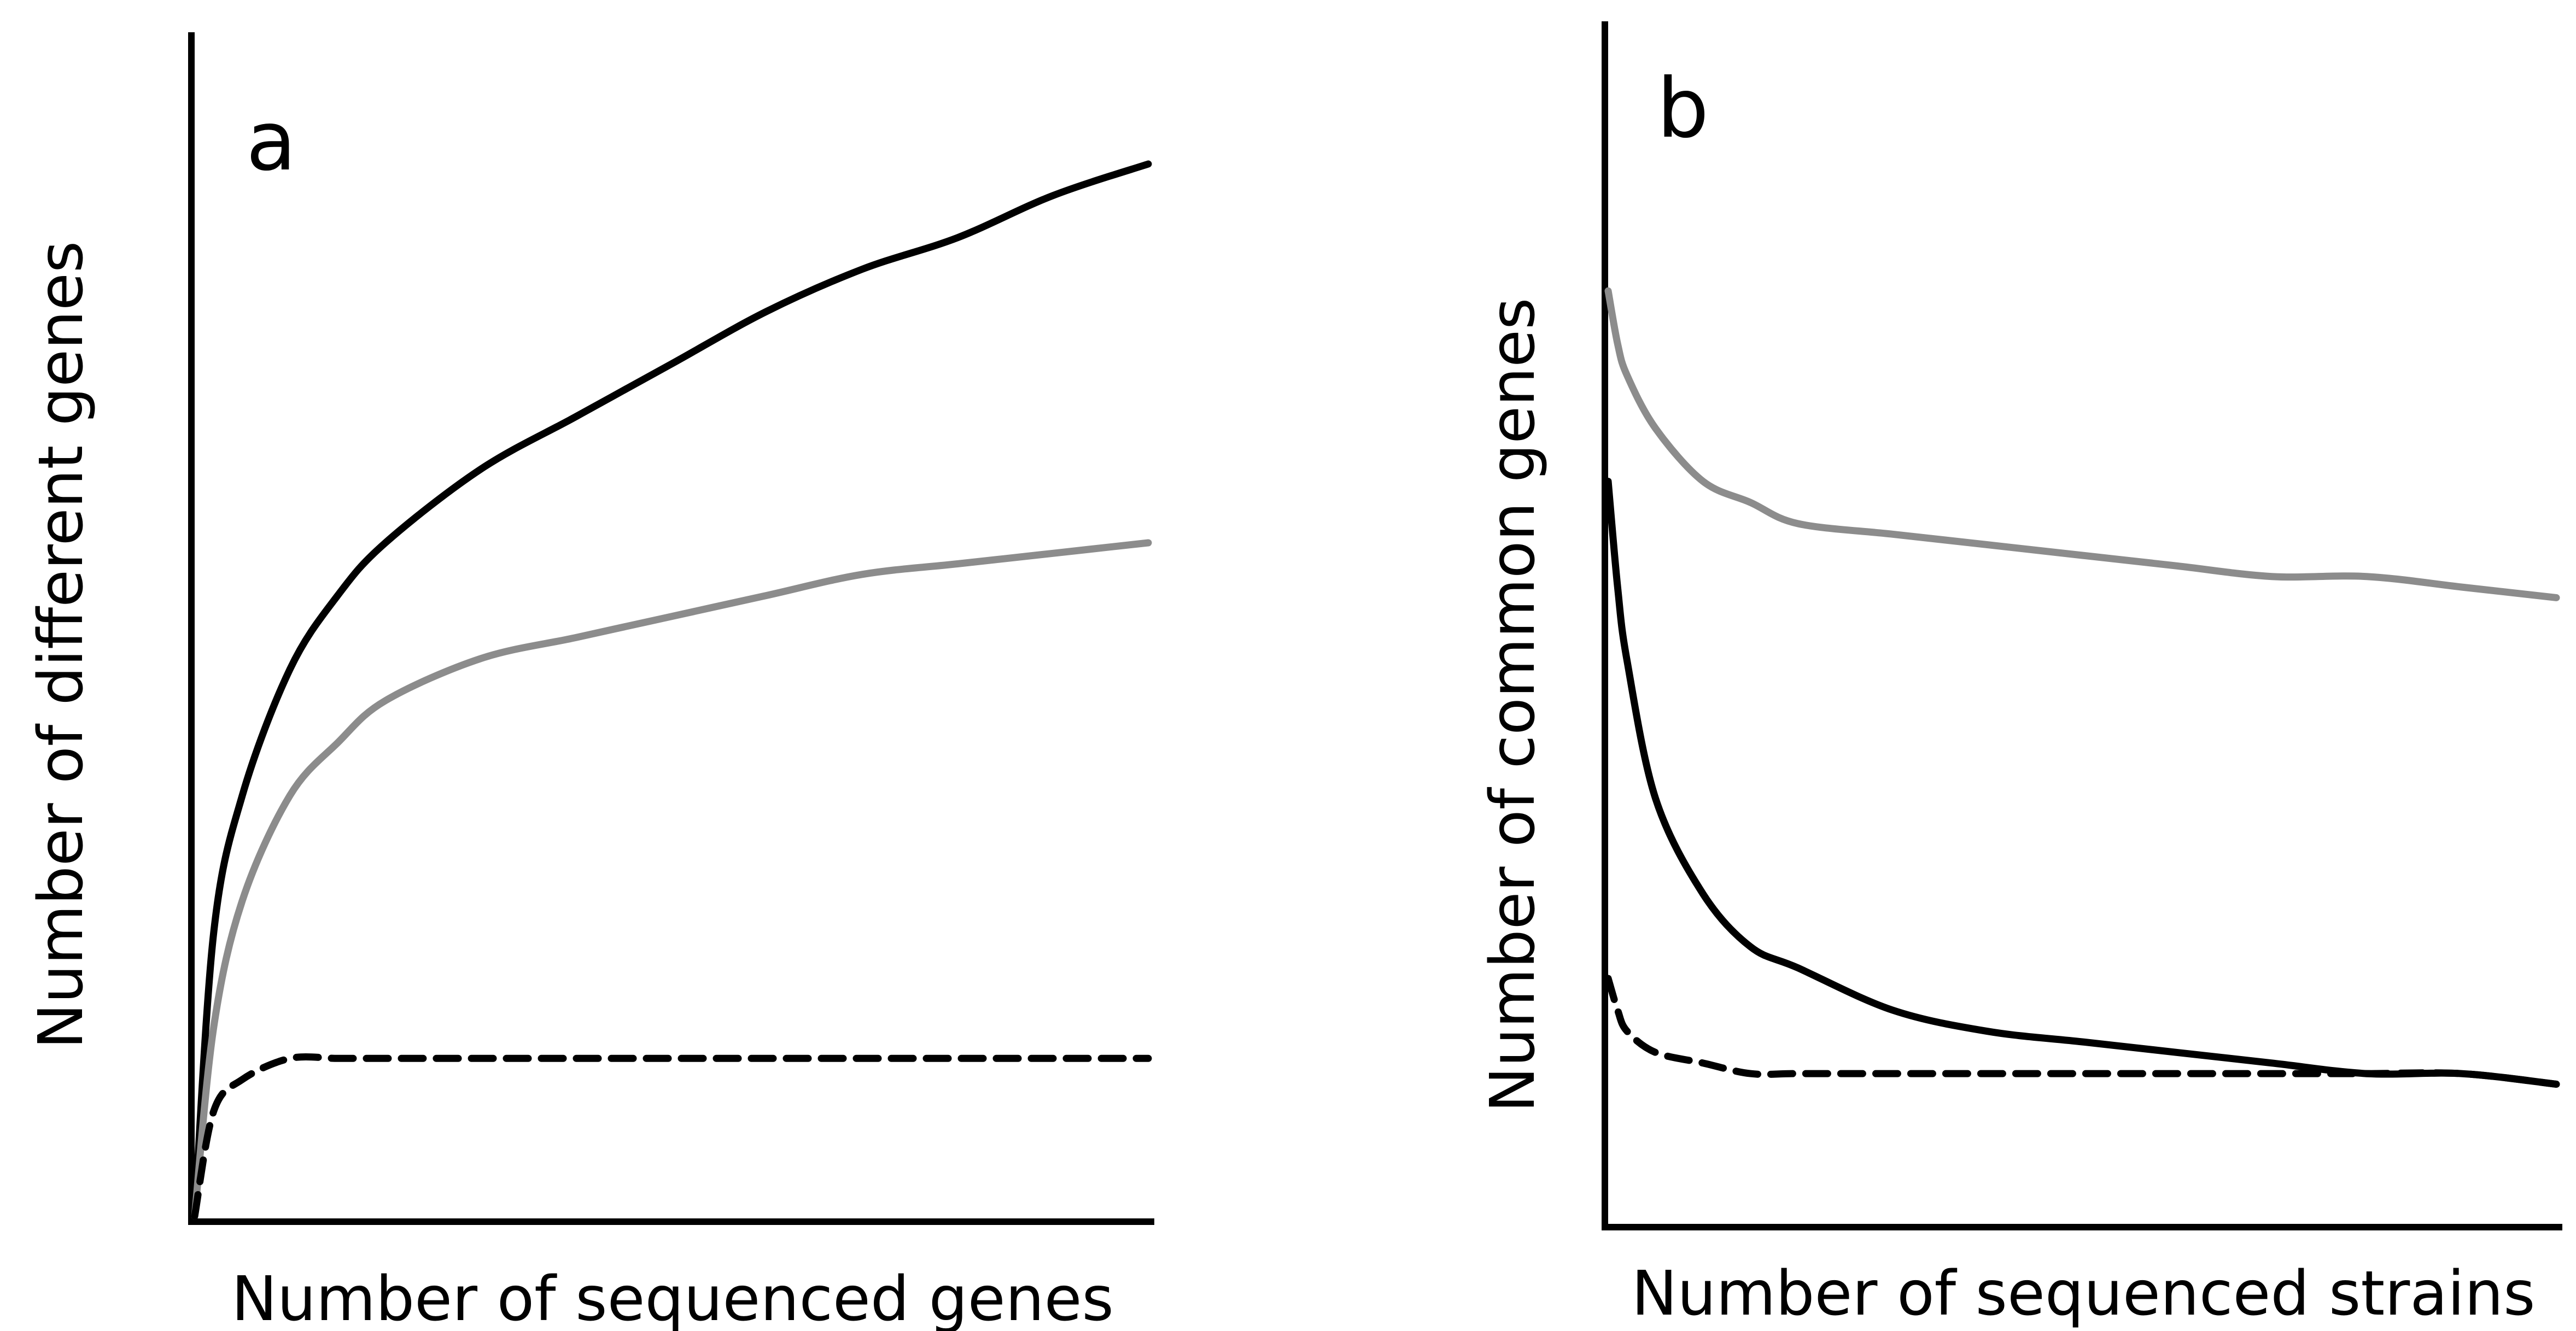 The image size is (2576, 1331). I want to click on y-axis-label-a: Number of different genes, so click(61, 645).